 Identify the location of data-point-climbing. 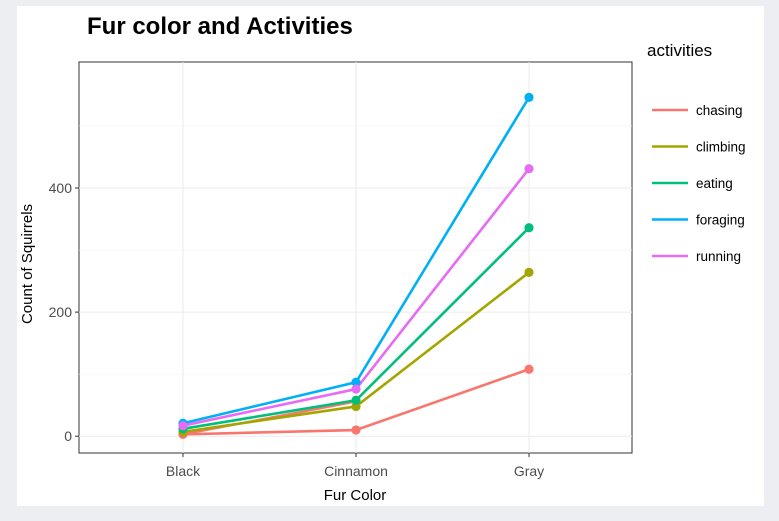
(529, 272).